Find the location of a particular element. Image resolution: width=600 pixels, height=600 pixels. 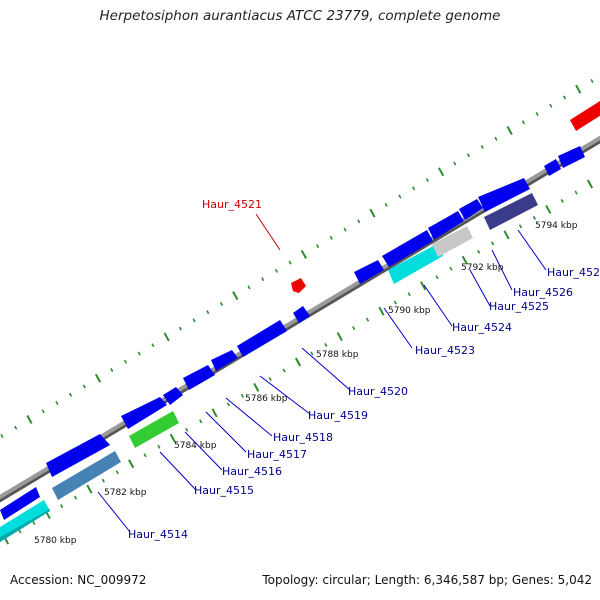

gene-label: Haur_4520 is located at coordinates (378, 391).